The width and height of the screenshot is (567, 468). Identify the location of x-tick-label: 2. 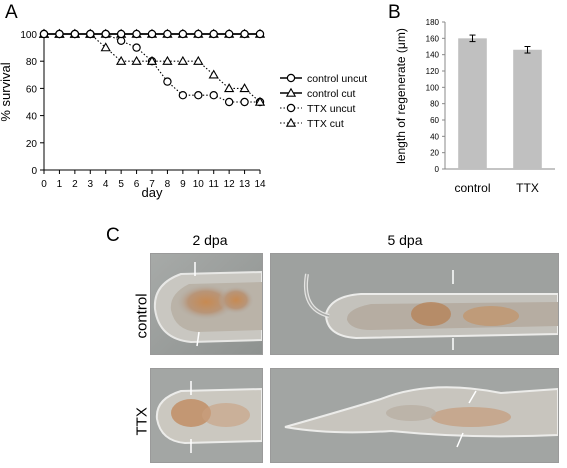
(75, 184).